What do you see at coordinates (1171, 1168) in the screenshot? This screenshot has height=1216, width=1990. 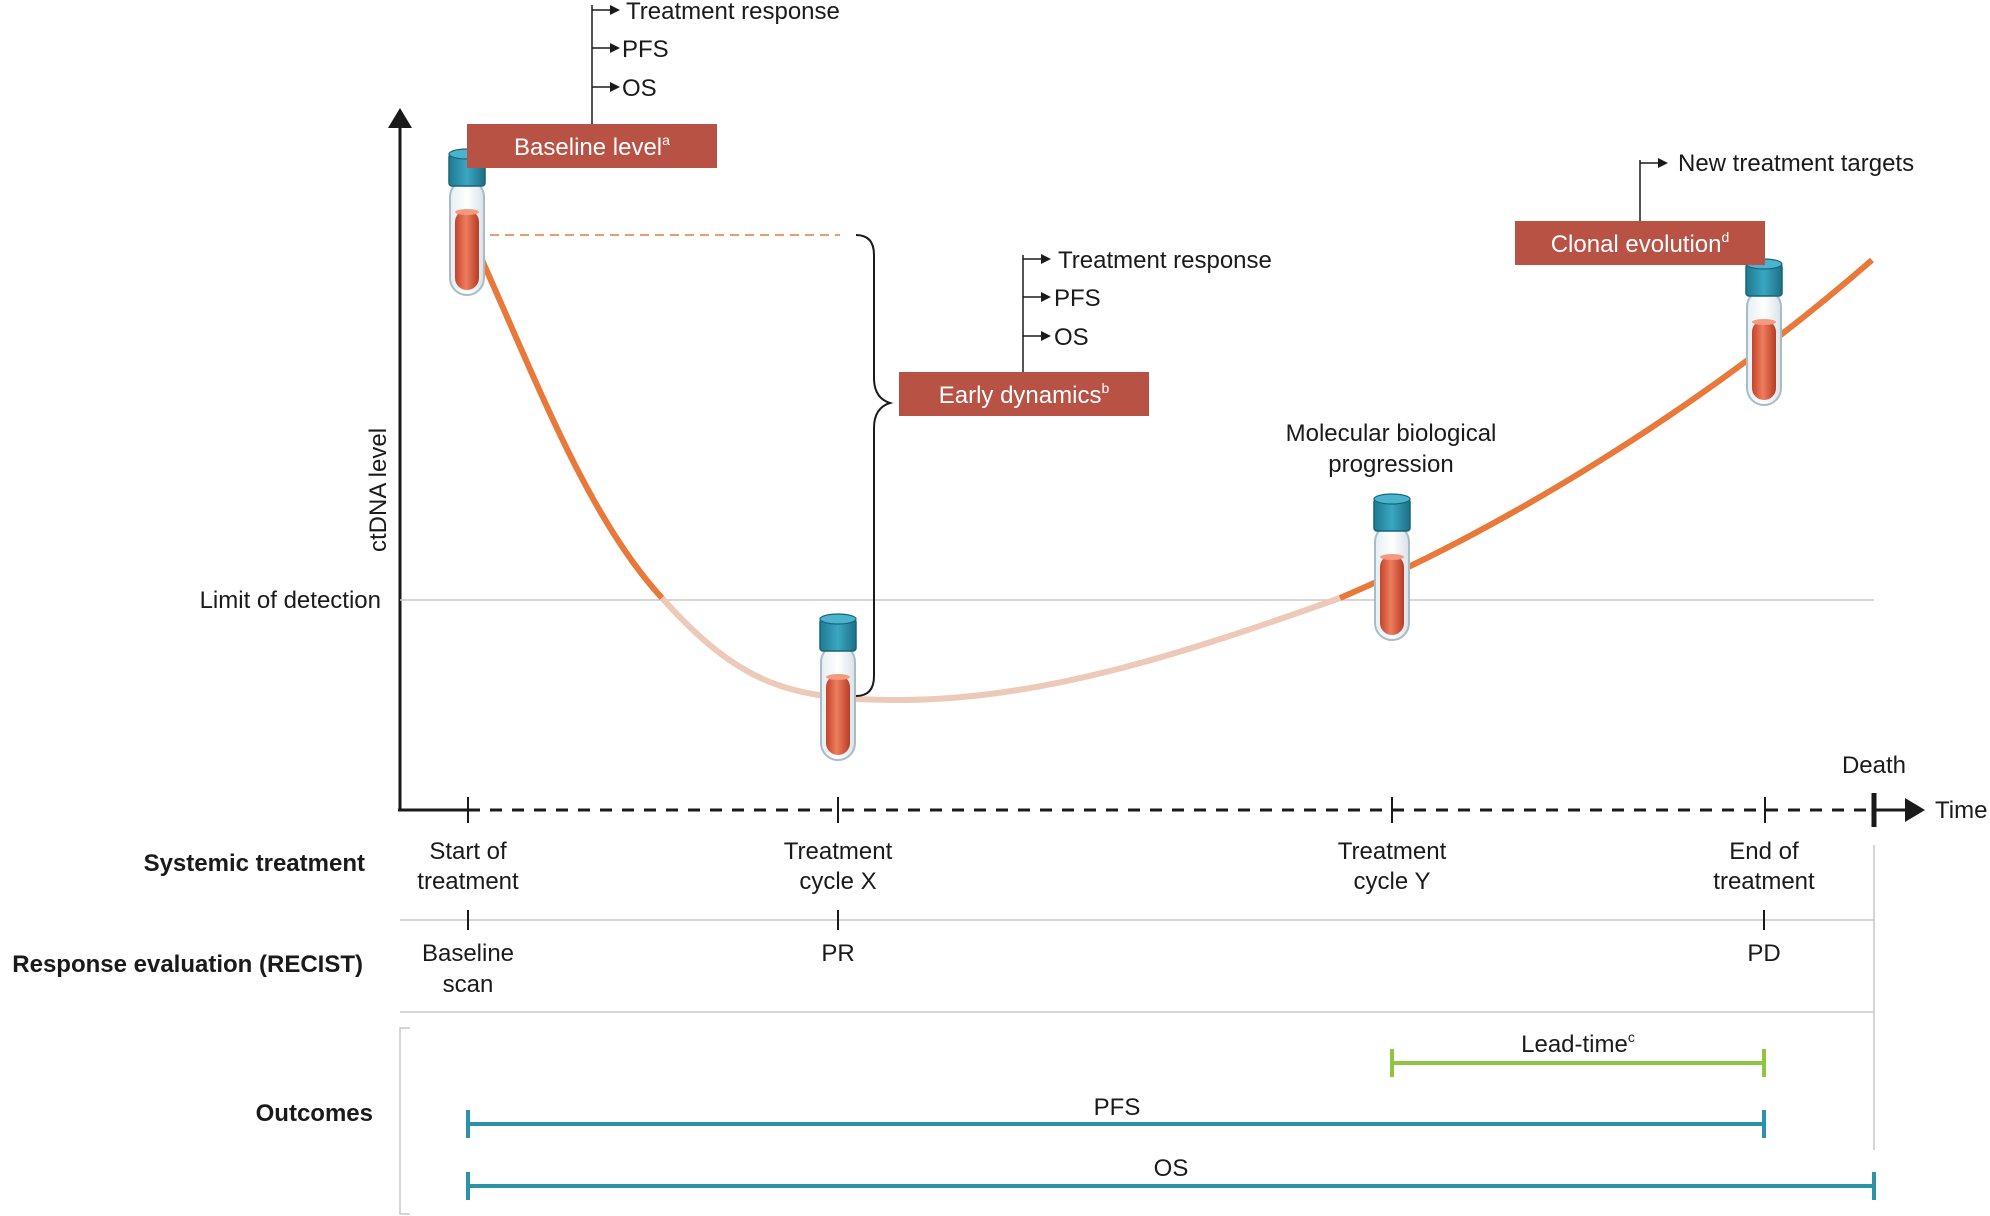 I see `os-label: OS` at bounding box center [1171, 1168].